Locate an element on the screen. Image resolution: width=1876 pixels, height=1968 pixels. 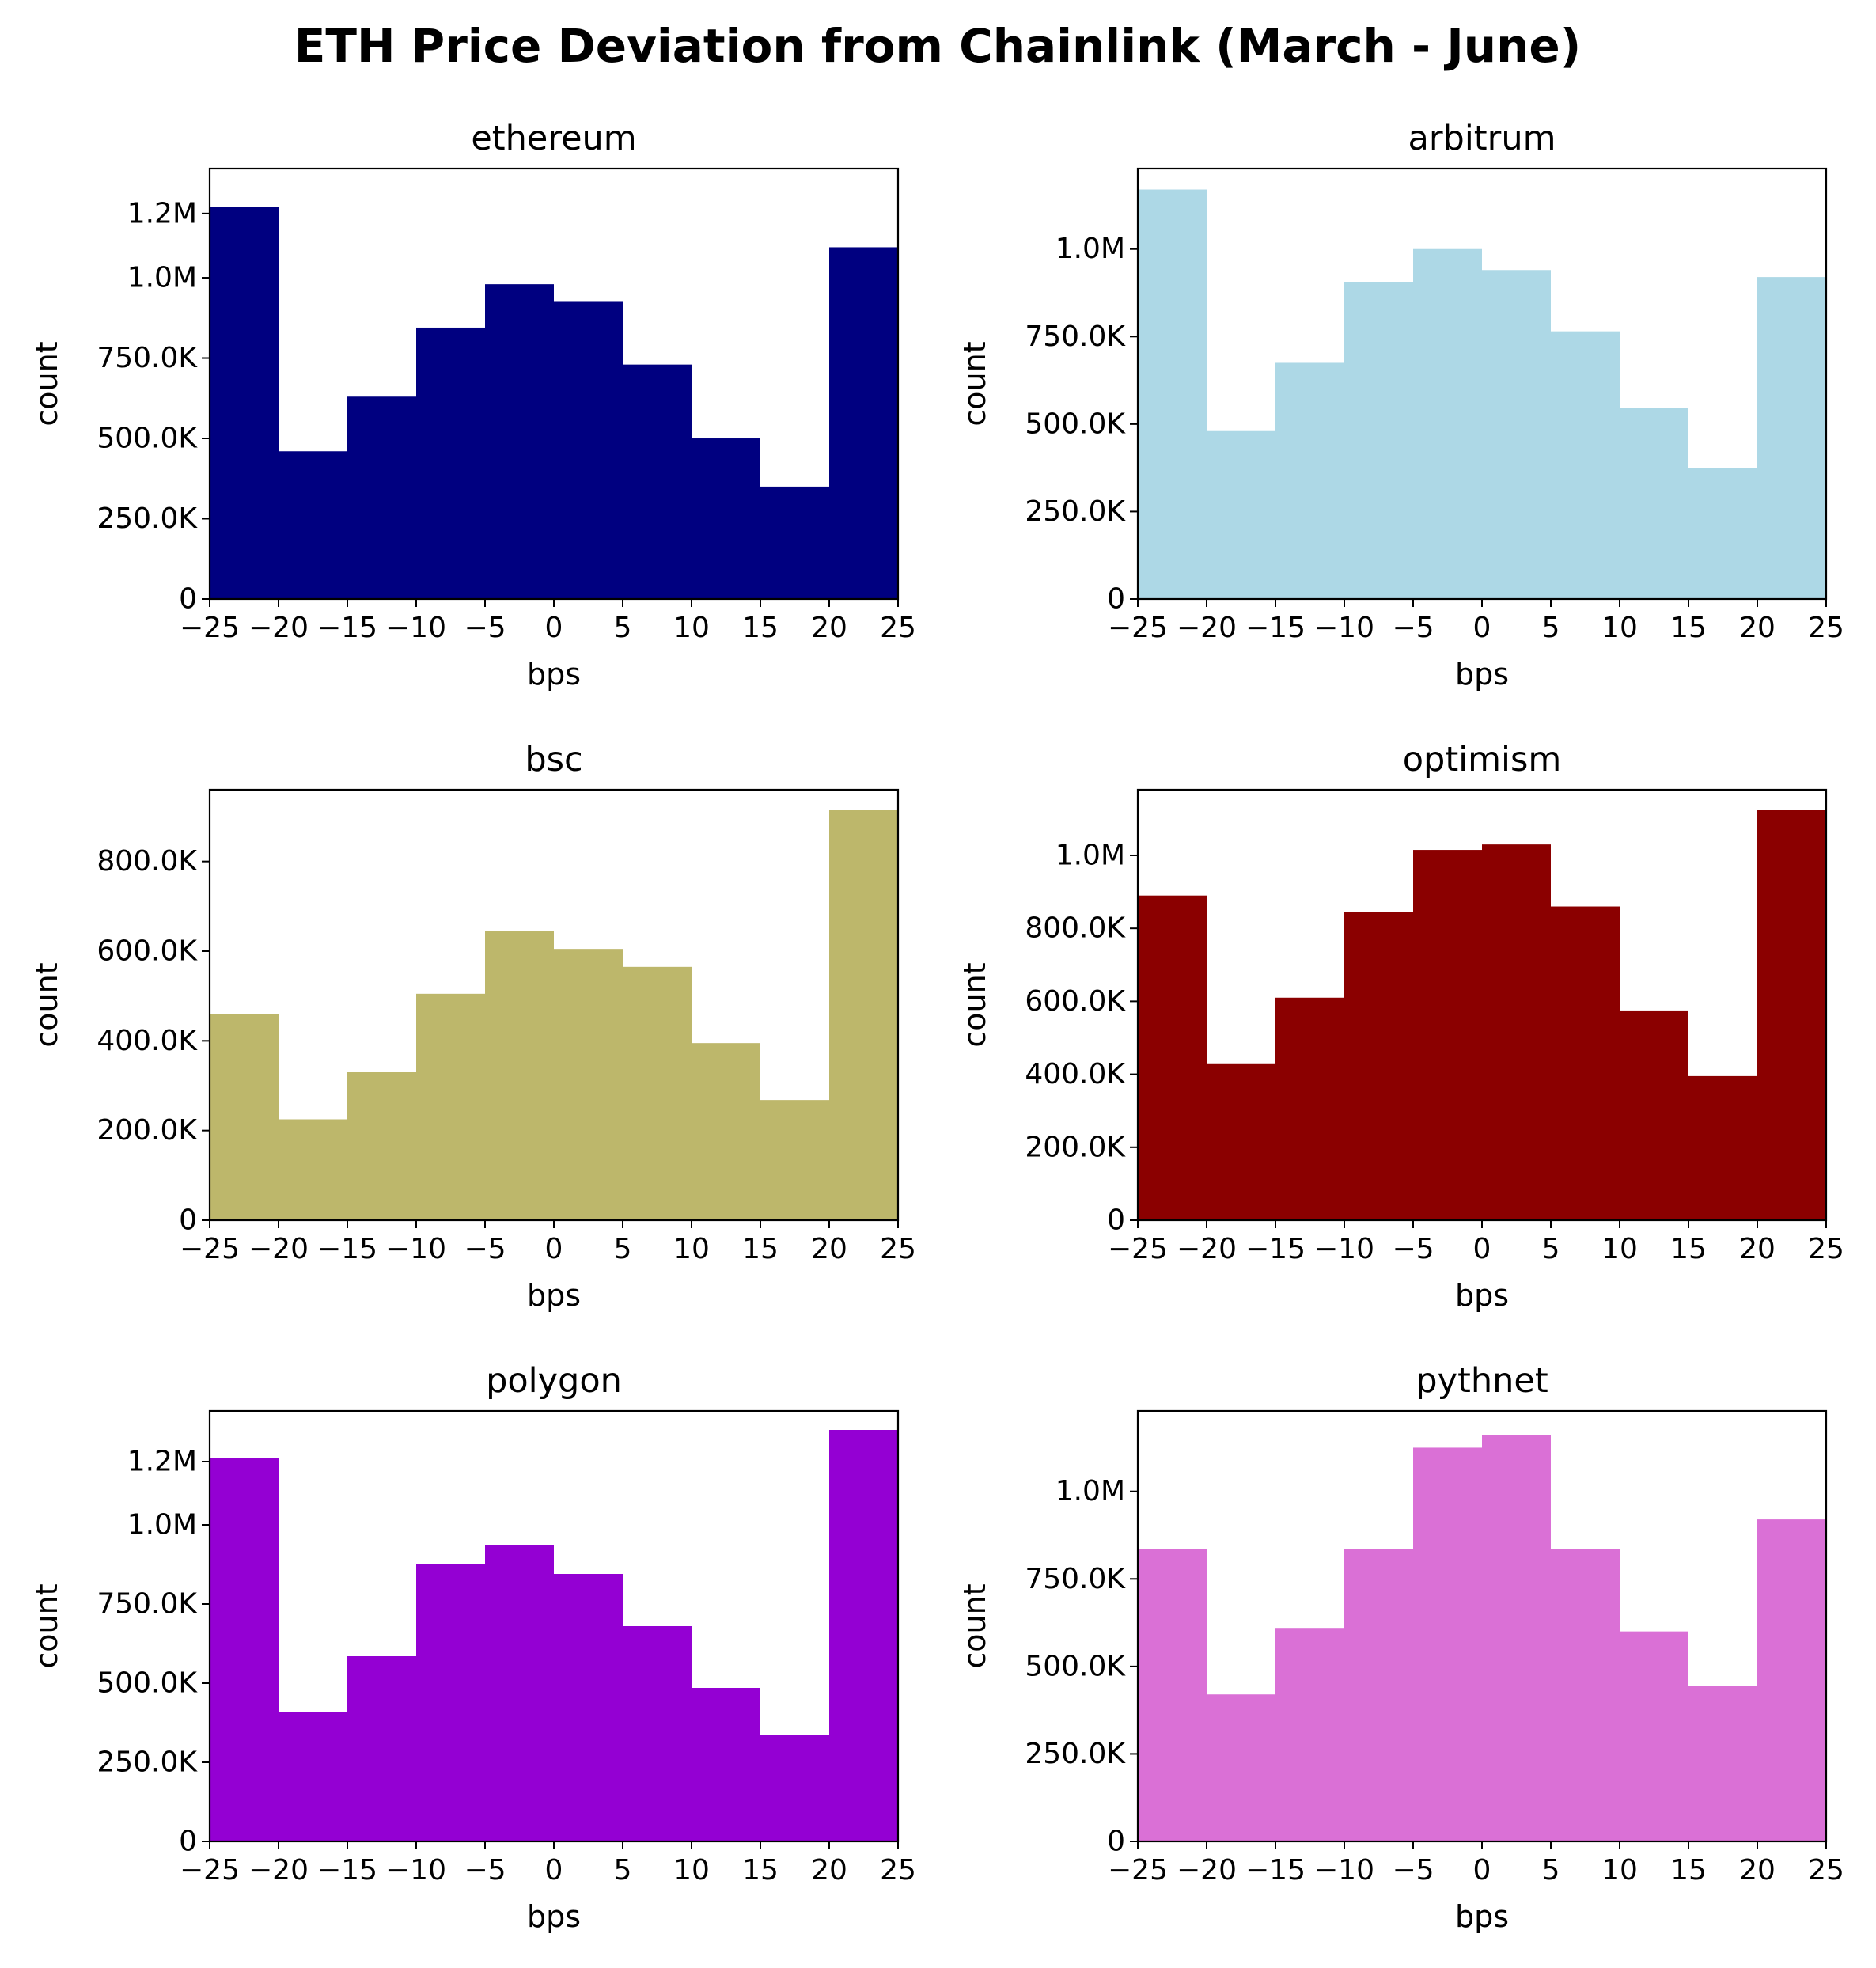
y-tick-label: 600.0K is located at coordinates (1075, 1001).